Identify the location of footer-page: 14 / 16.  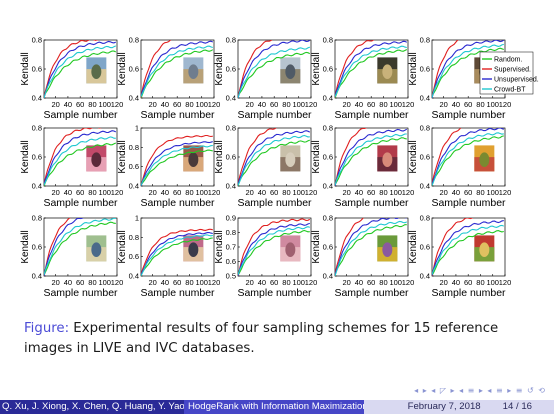
(517, 406).